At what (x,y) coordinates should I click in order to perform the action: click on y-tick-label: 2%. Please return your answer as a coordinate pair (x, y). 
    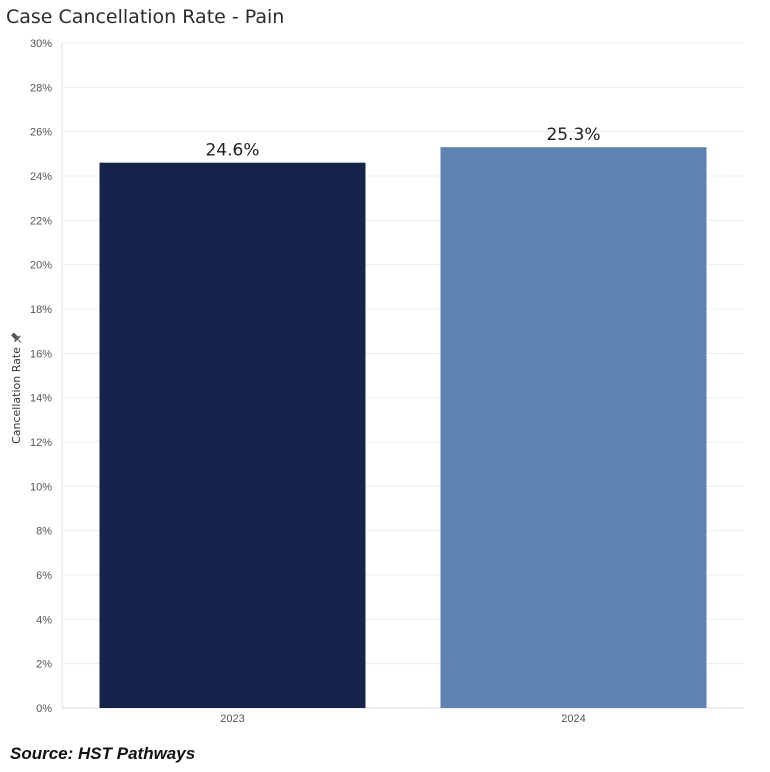
    Looking at the image, I should click on (44, 665).